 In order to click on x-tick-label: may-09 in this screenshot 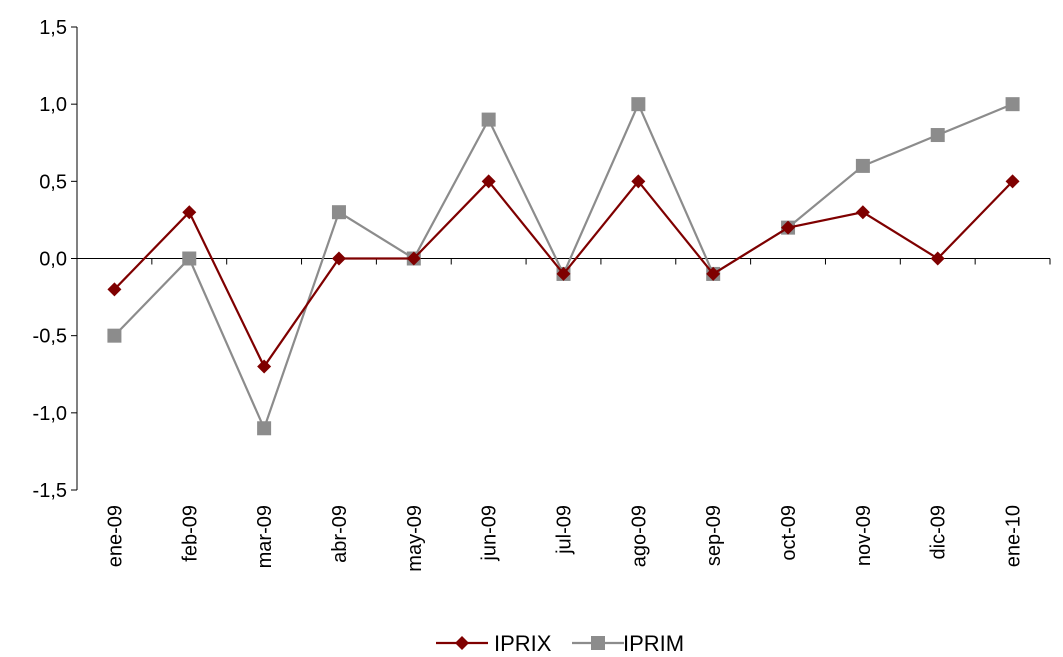, I will do `click(415, 538)`.